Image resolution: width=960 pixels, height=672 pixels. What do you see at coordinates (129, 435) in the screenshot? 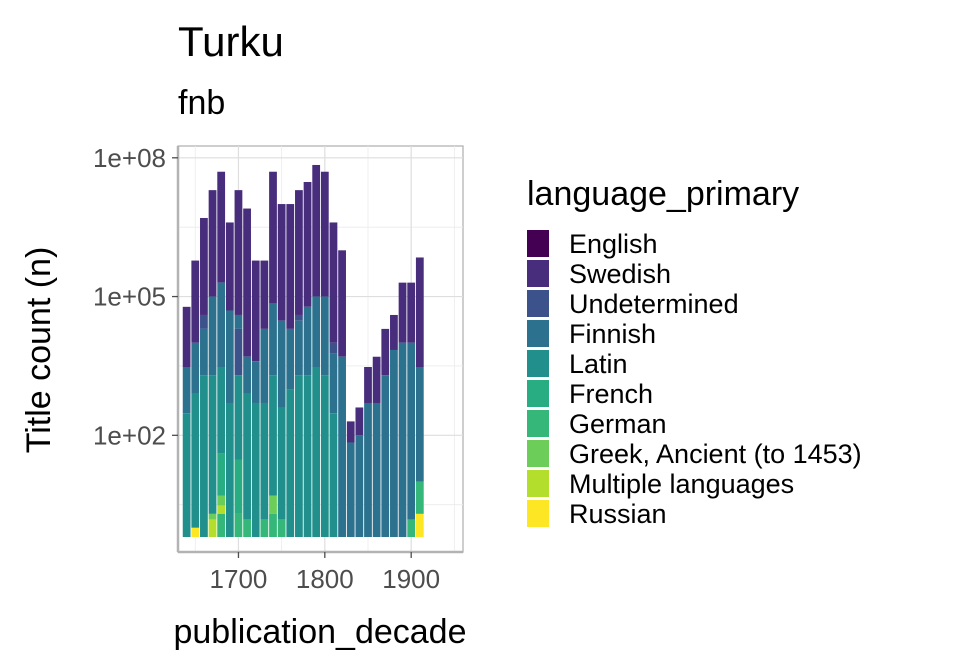
I see `y-tick-label: 1e+02` at bounding box center [129, 435].